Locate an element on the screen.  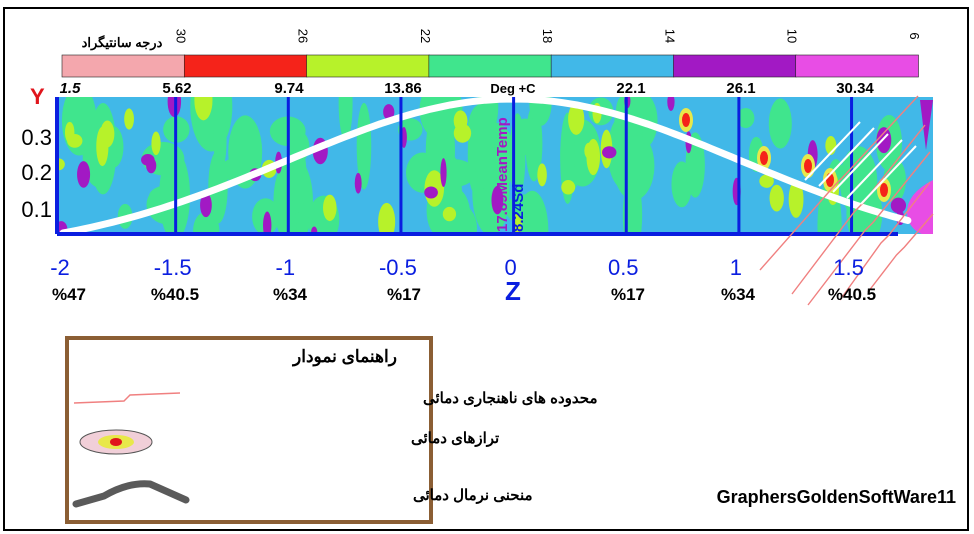
top-label: 30.34 is located at coordinates (855, 88).